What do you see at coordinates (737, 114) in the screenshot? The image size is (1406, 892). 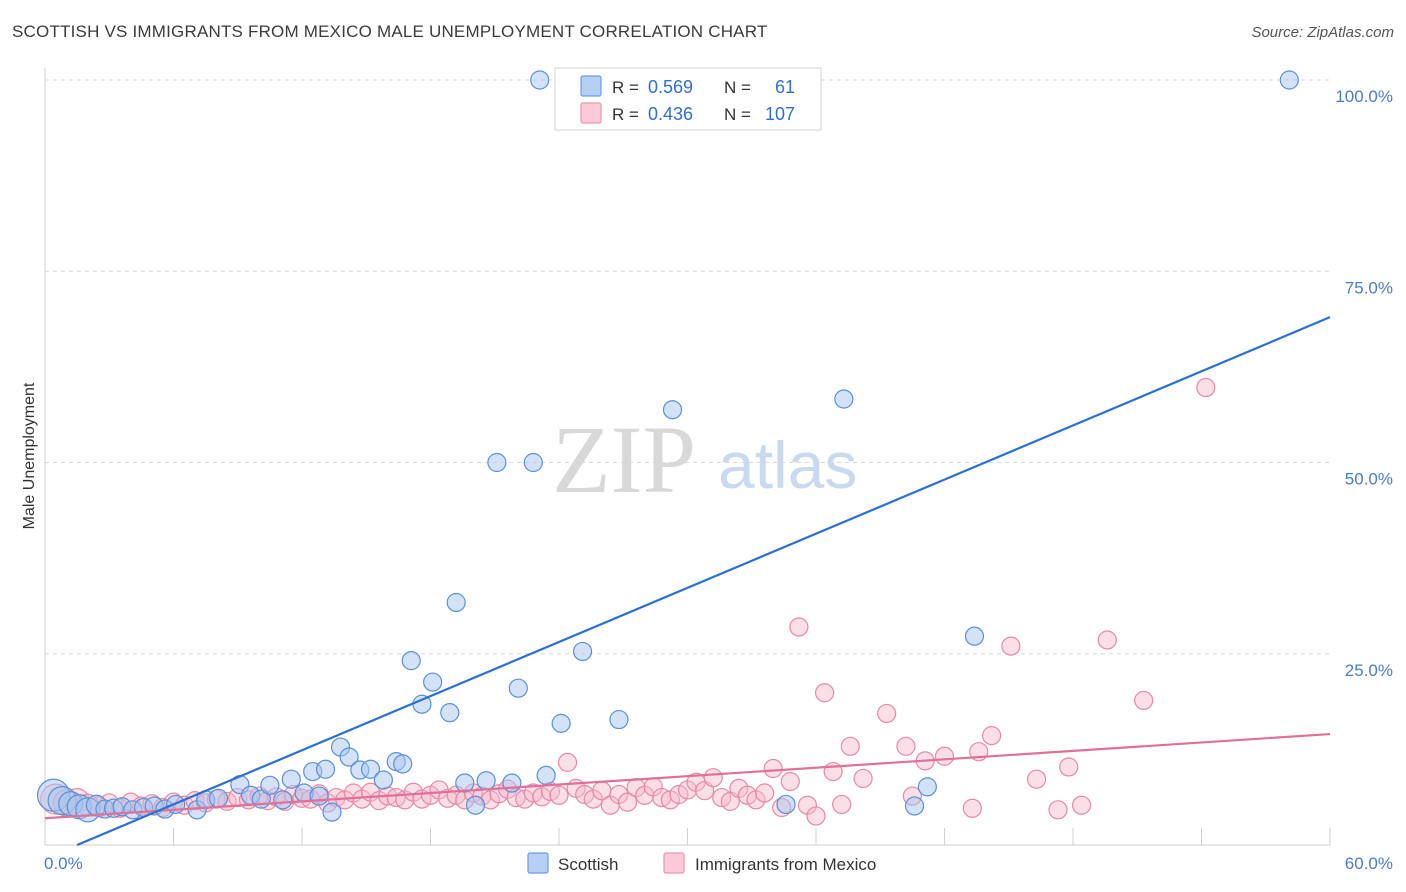 I see `legend-n-label-mexico: N =` at bounding box center [737, 114].